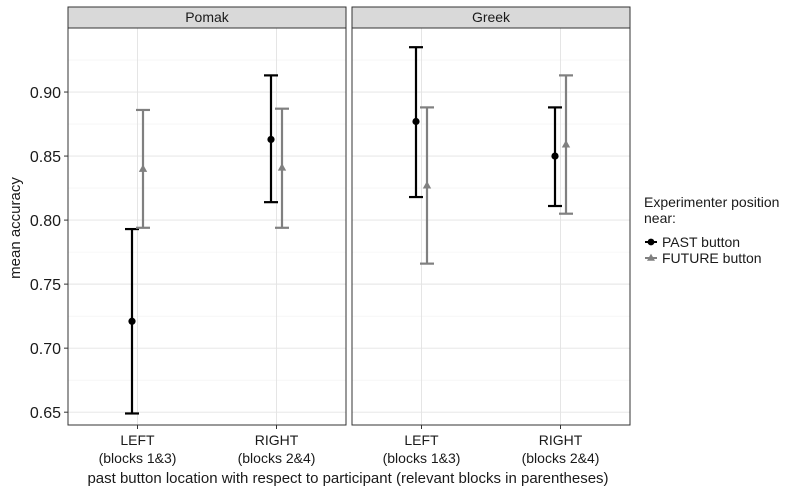  I want to click on legend-title-line2: near:, so click(660, 218).